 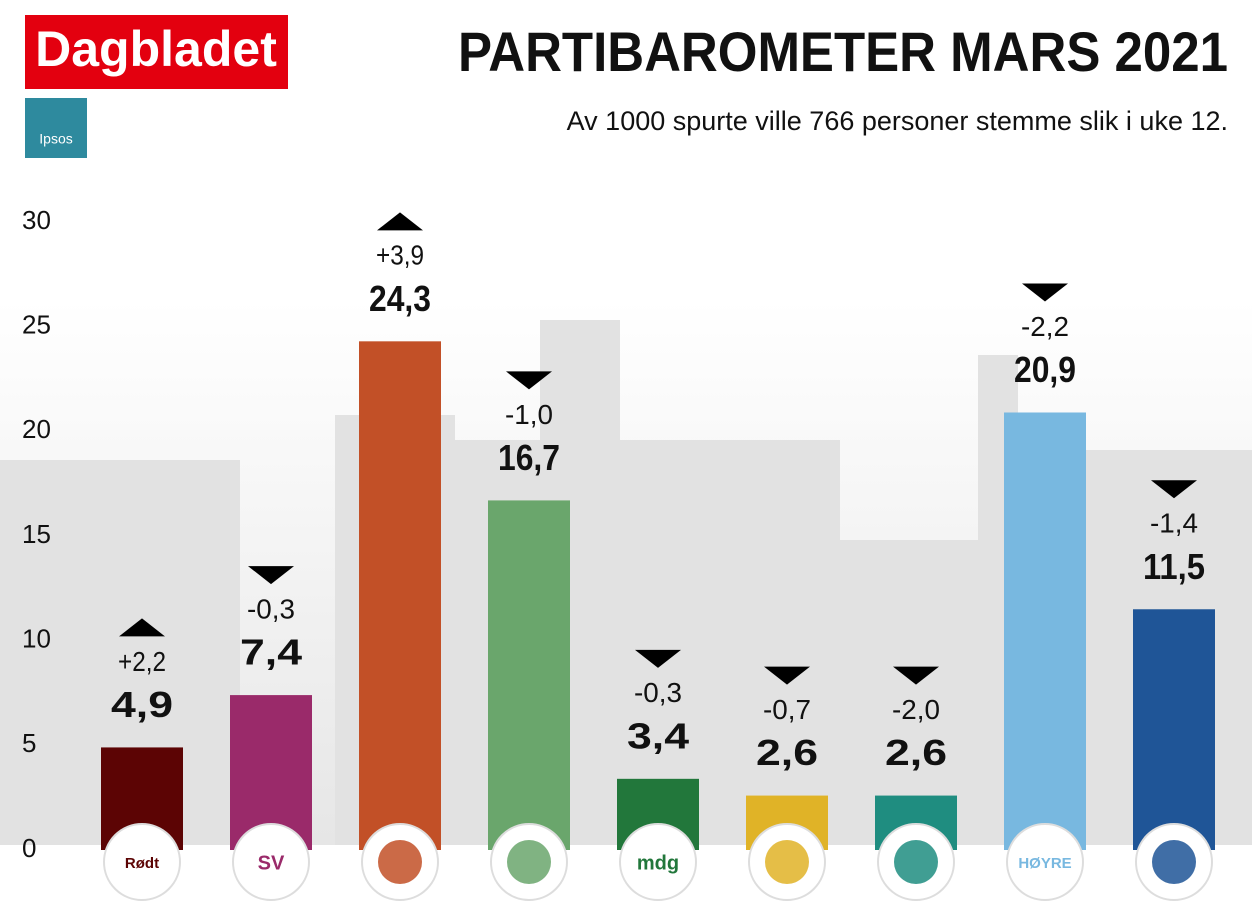 What do you see at coordinates (658, 735) in the screenshot?
I see `value-label: 3,4` at bounding box center [658, 735].